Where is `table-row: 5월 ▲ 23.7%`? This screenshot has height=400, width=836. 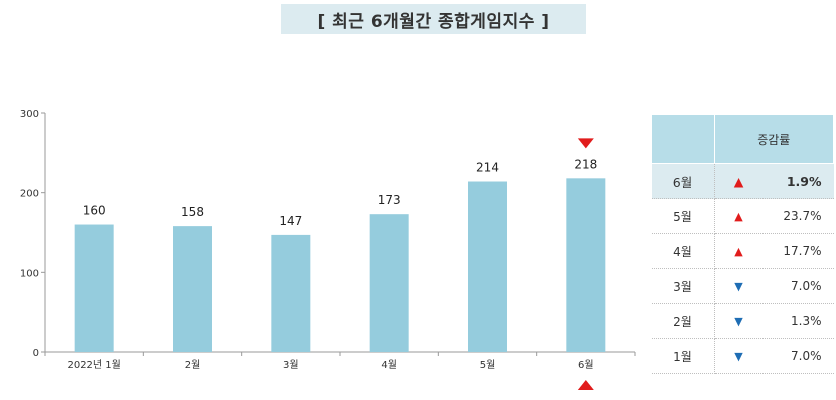 table-row: 5월 ▲ 23.7% is located at coordinates (742, 216).